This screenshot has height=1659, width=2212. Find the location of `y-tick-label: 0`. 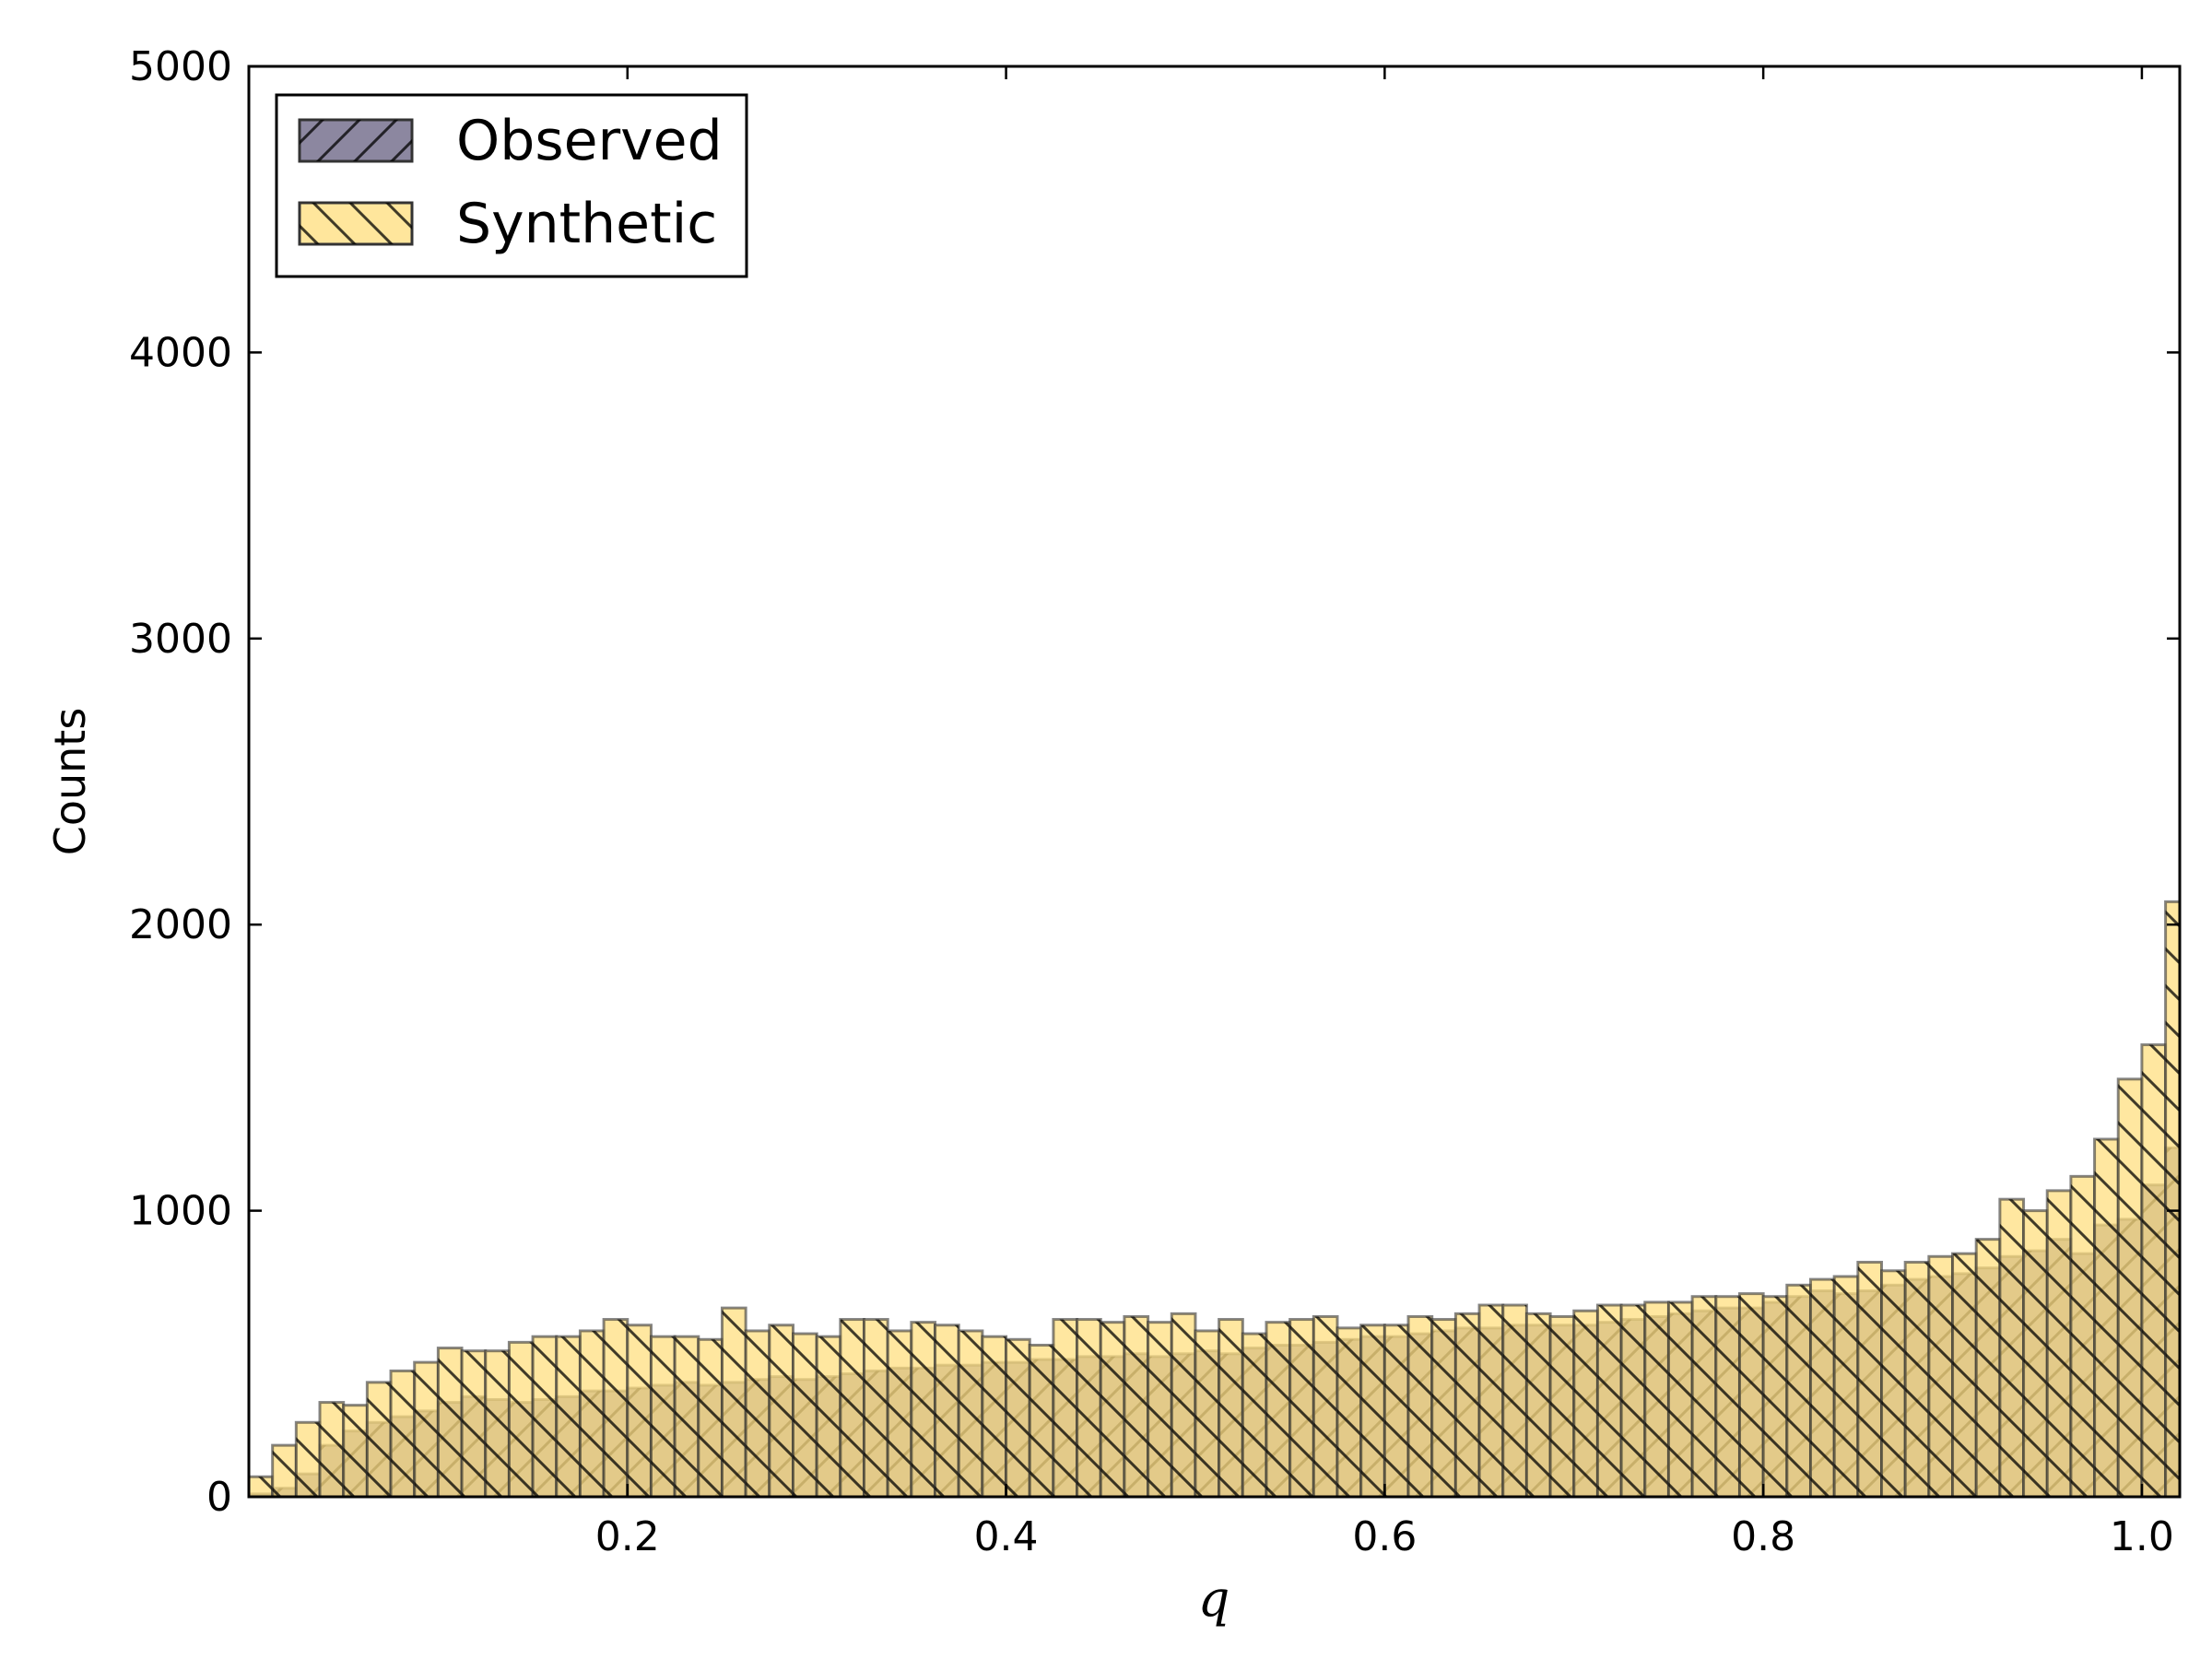

y-tick-label: 0 is located at coordinates (219, 1497).